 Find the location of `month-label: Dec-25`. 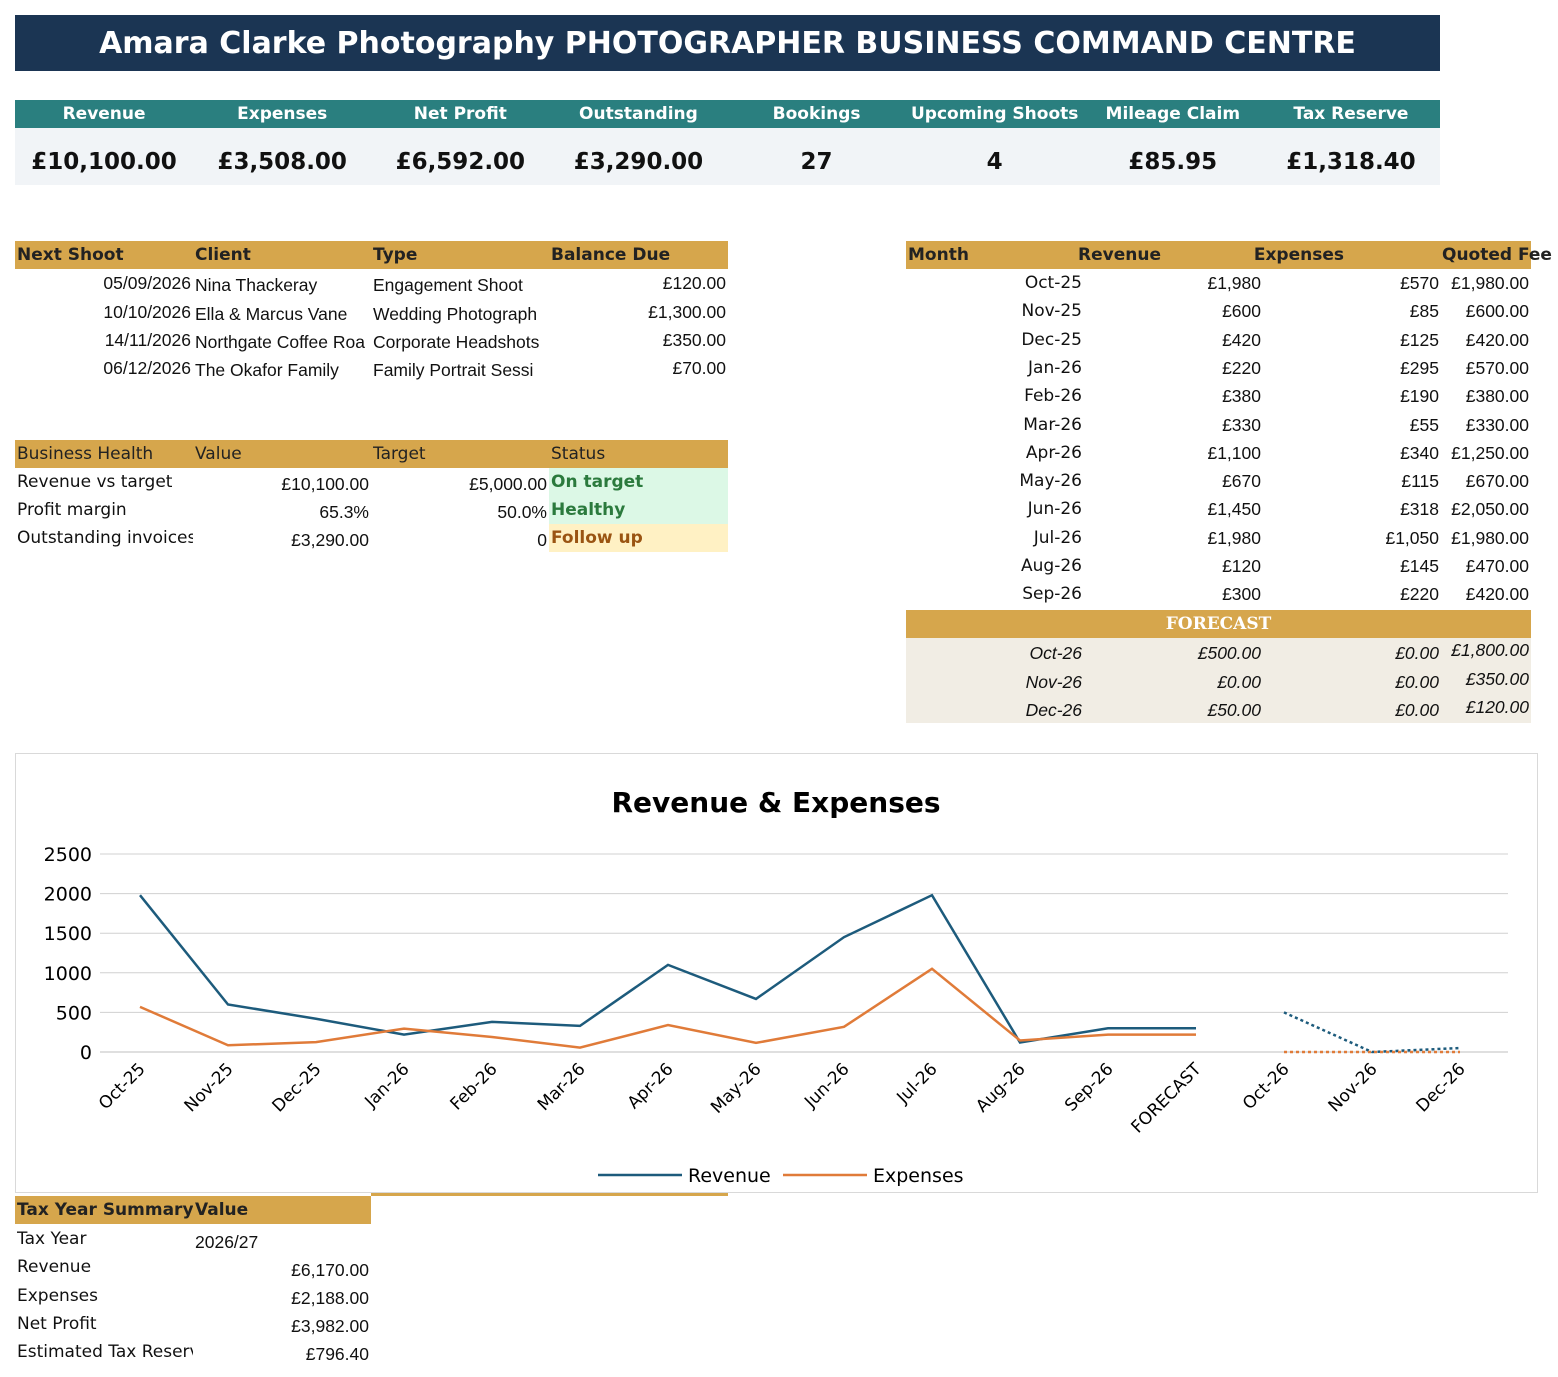

month-label: Dec-25 is located at coordinates (1051, 339).